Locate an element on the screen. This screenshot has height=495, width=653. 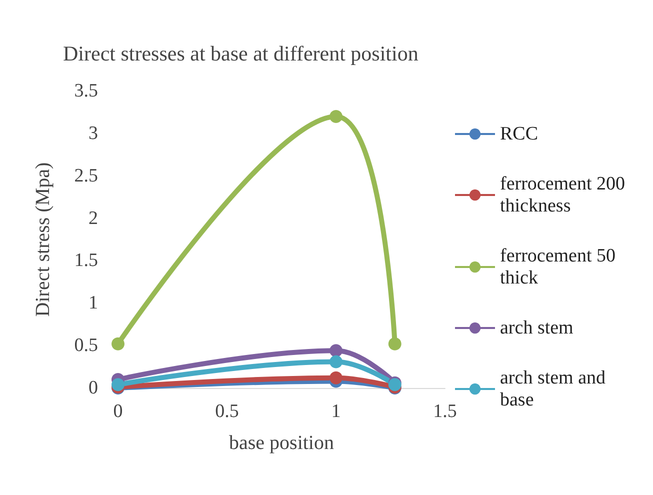
x-tick-label: 0 is located at coordinates (118, 411).